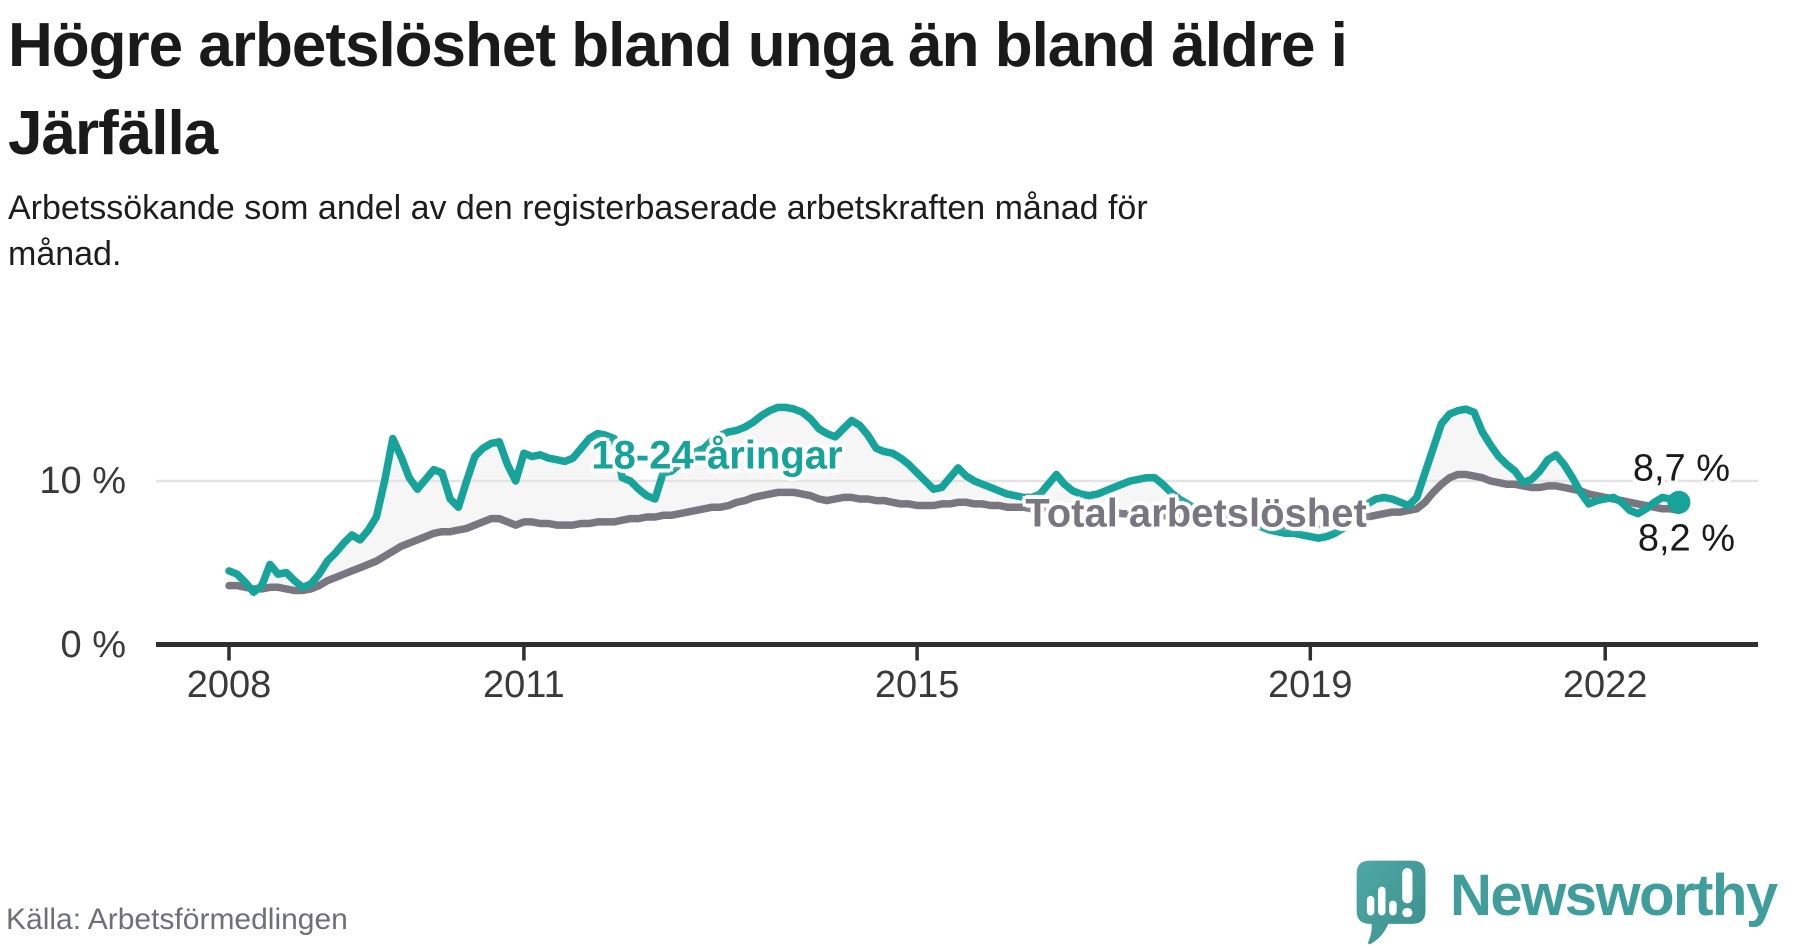 This screenshot has height=948, width=1800. I want to click on exclamation-bar, so click(1407, 886).